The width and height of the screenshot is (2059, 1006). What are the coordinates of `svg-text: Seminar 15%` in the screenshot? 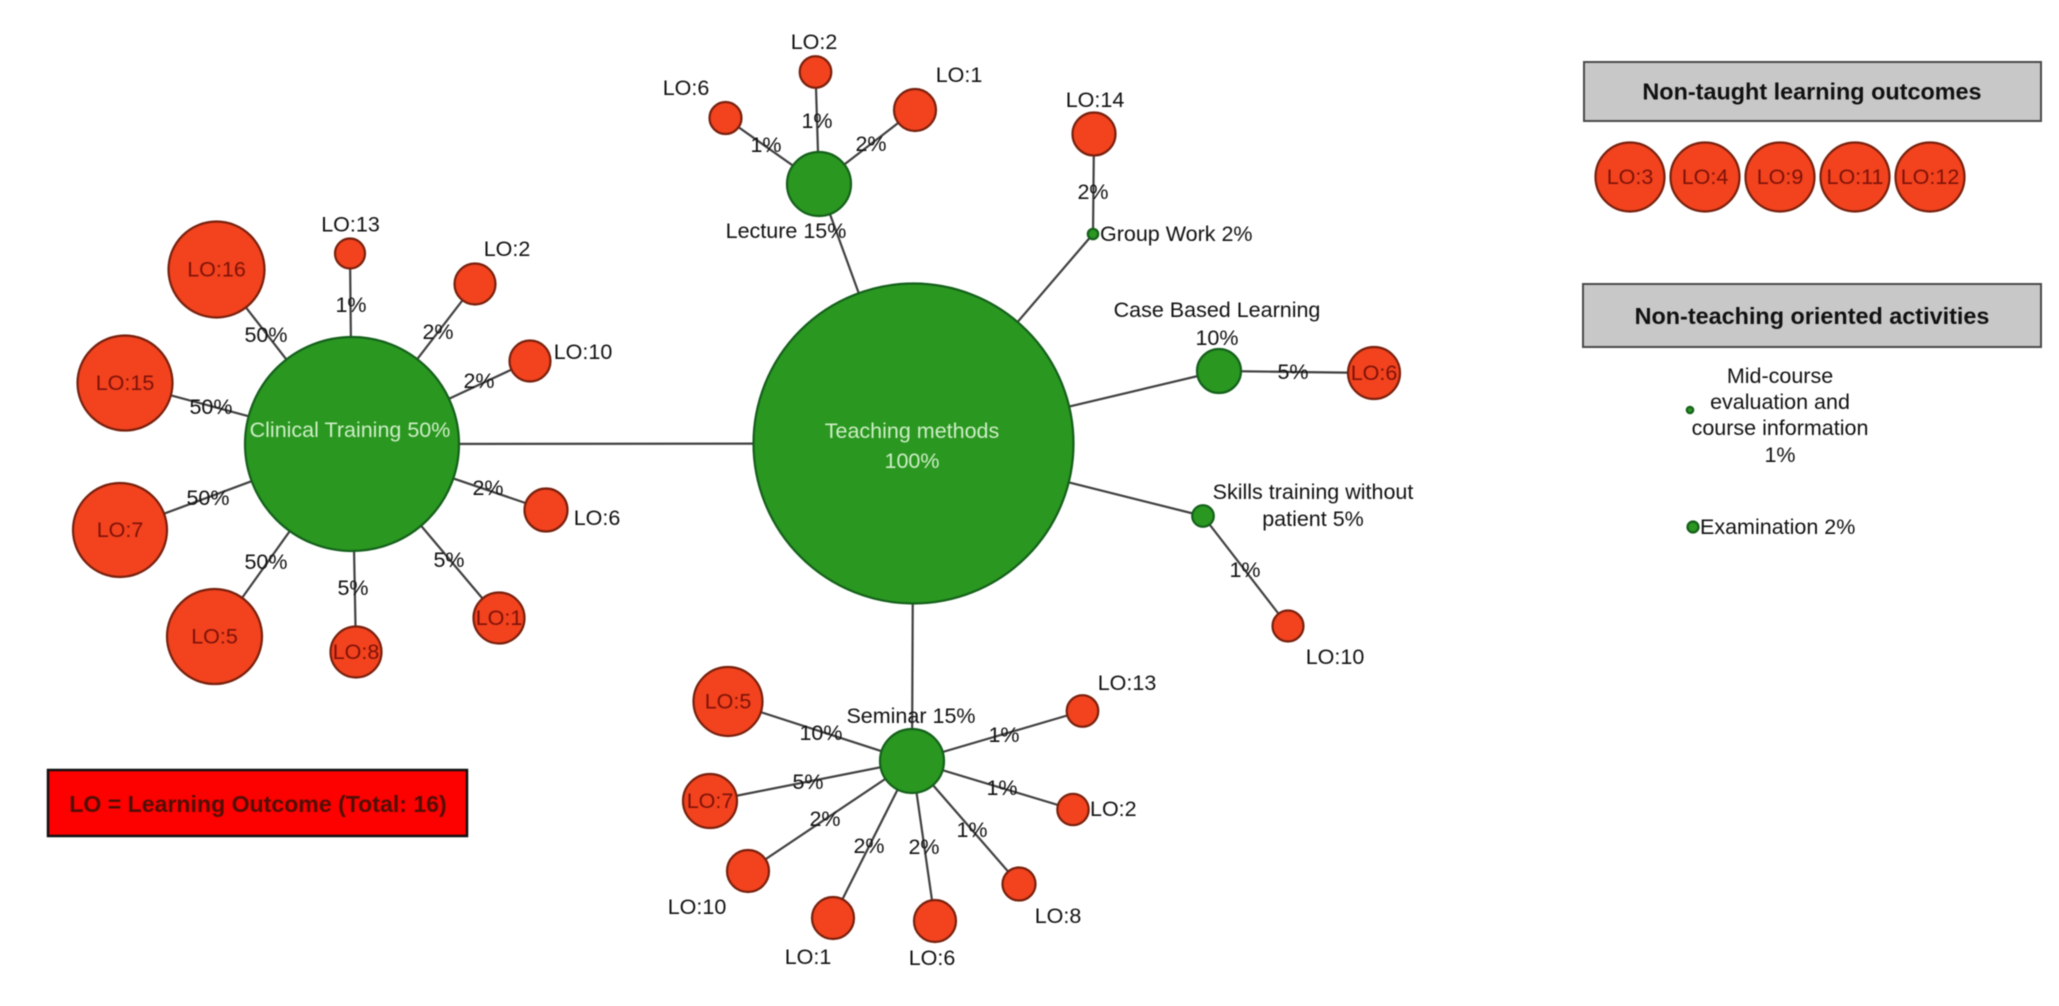 It's located at (910, 716).